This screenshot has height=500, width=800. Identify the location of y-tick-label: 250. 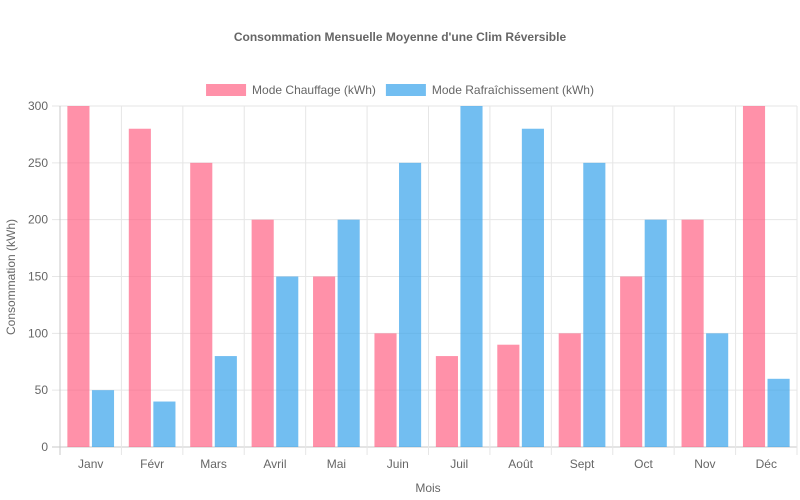
(38, 163).